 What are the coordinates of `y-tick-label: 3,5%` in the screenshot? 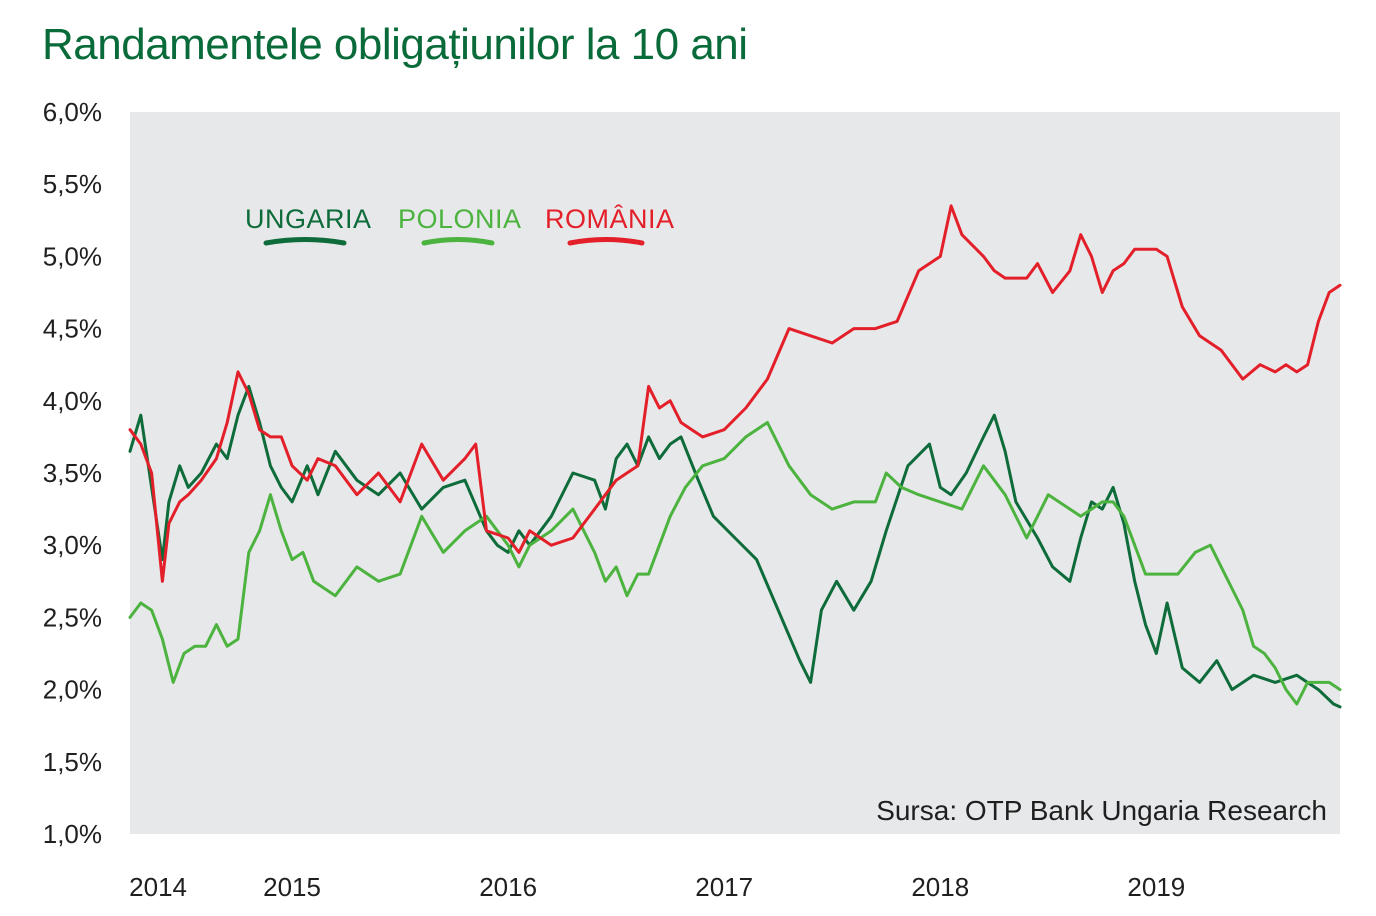 It's located at (72, 473).